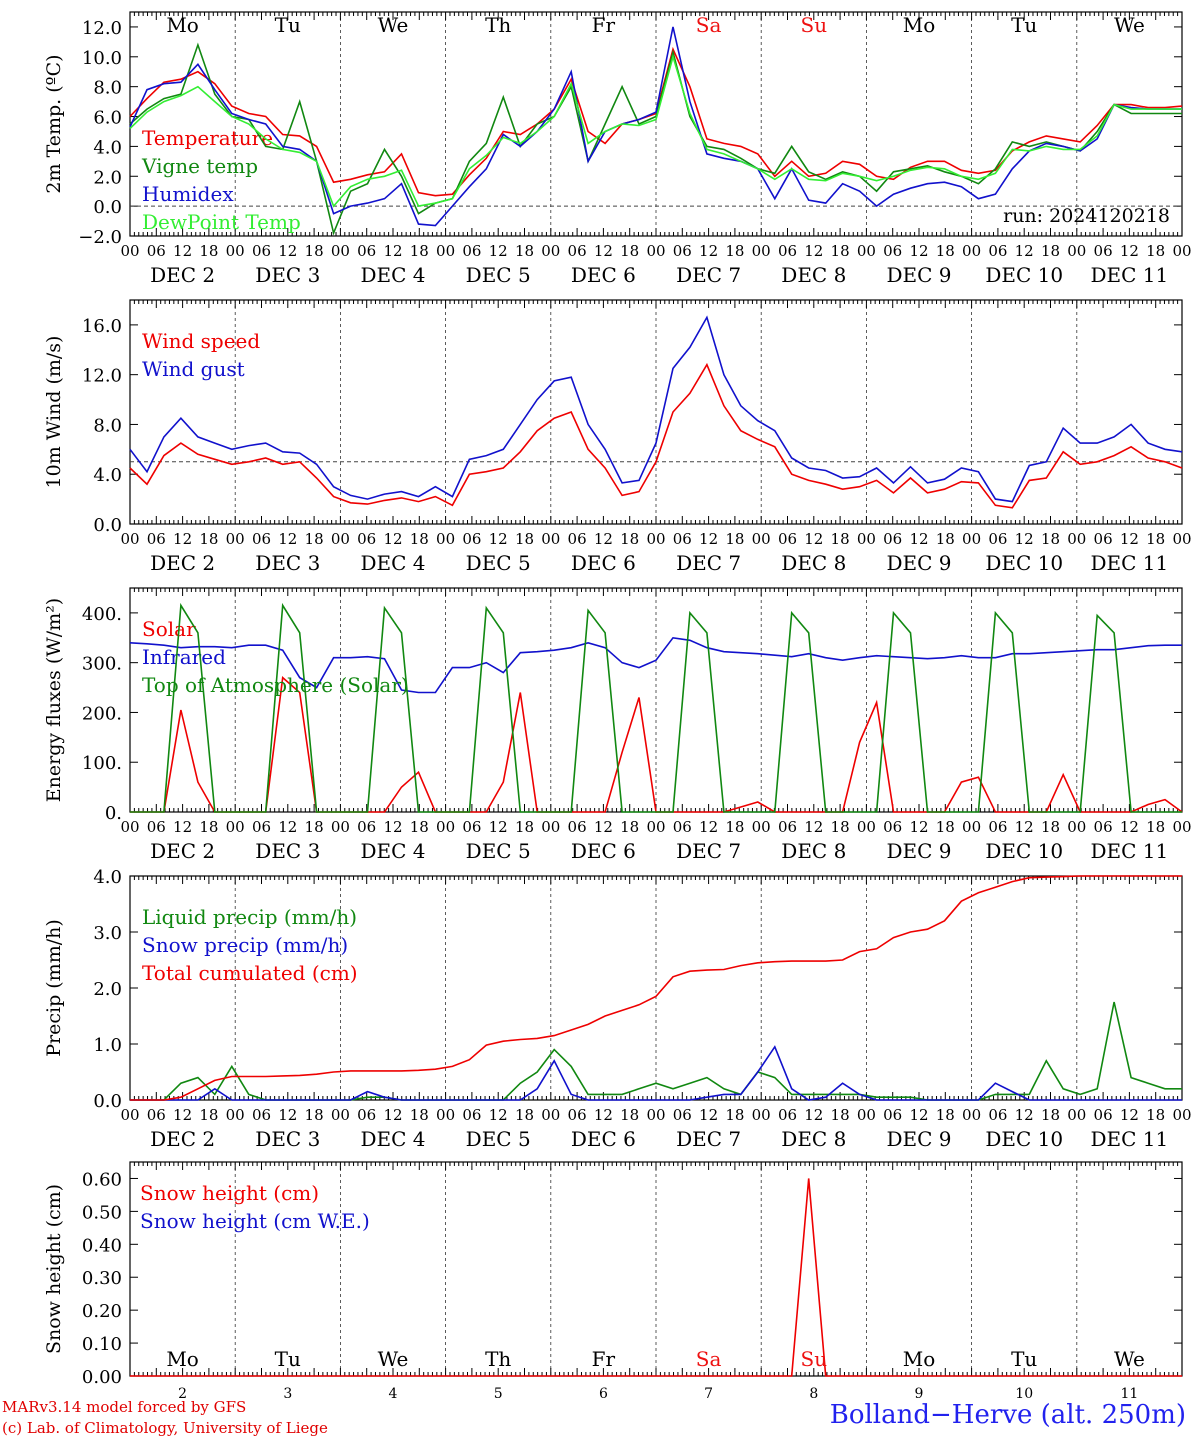  I want to click on bottom-day-number: 6, so click(603, 1393).